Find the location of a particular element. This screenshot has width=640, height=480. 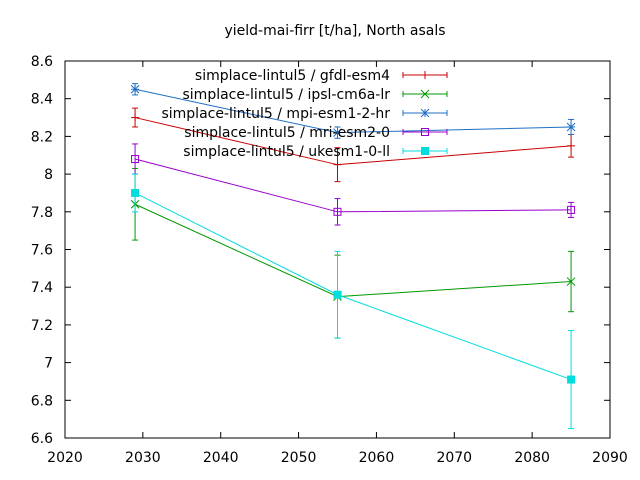

x-tick-label: 2020 is located at coordinates (65, 458).